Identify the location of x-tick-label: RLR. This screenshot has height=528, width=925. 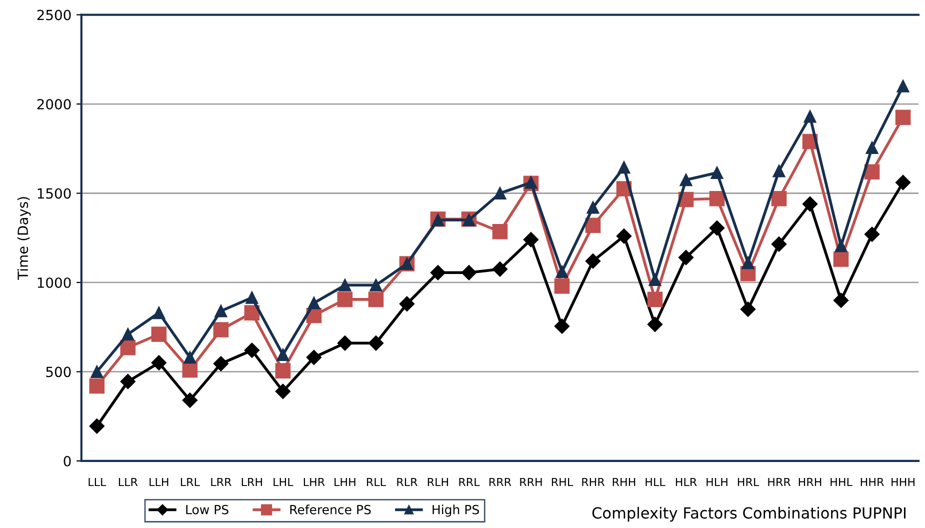
(407, 482).